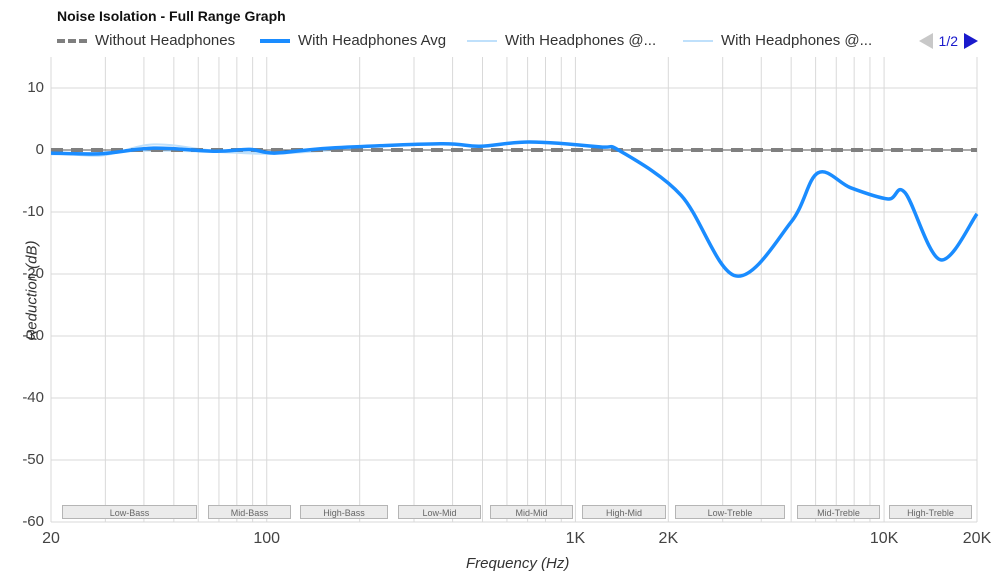 The width and height of the screenshot is (1000, 578). What do you see at coordinates (275, 40) in the screenshot?
I see `solid-line-swatch-icon` at bounding box center [275, 40].